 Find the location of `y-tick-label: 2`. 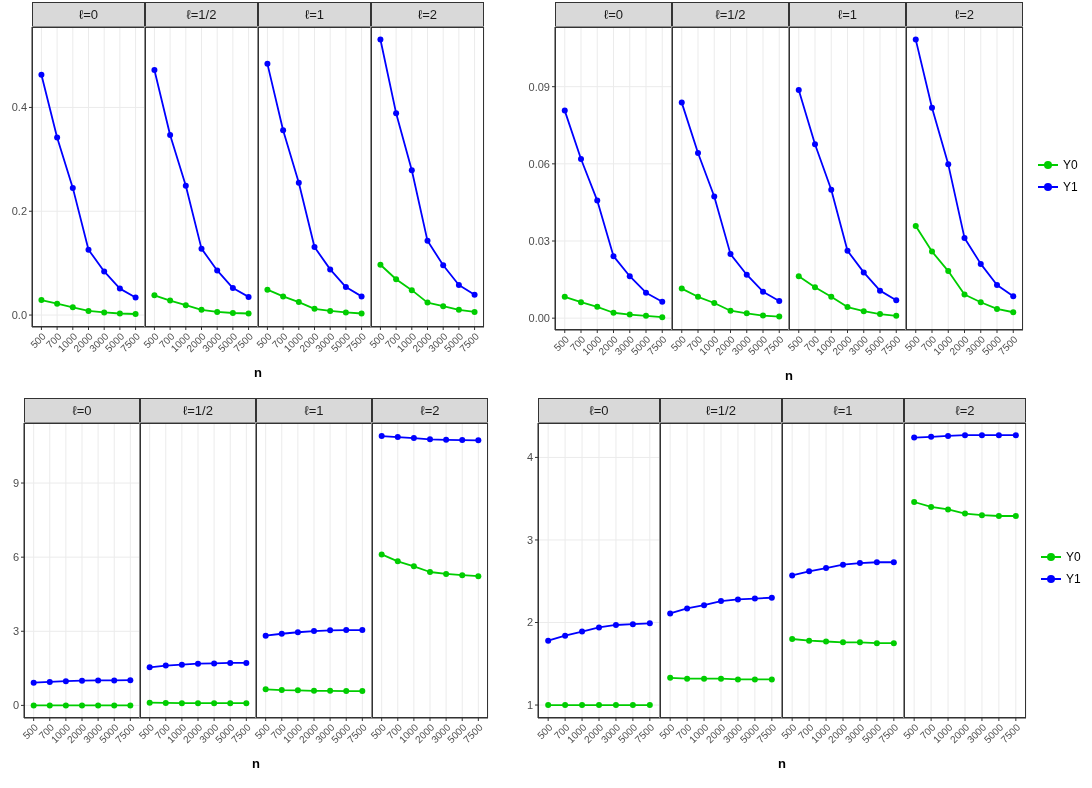

y-tick-label: 2 is located at coordinates (529, 622).